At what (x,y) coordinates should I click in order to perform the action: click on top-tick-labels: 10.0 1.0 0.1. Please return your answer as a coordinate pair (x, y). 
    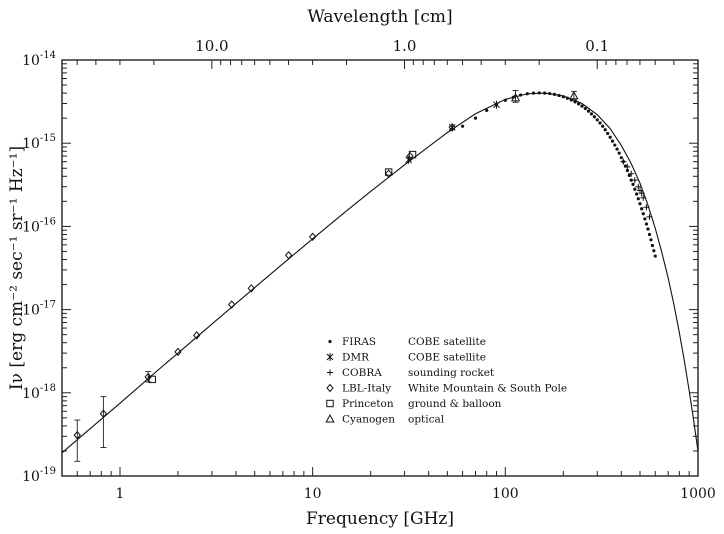
    Looking at the image, I should click on (402, 46).